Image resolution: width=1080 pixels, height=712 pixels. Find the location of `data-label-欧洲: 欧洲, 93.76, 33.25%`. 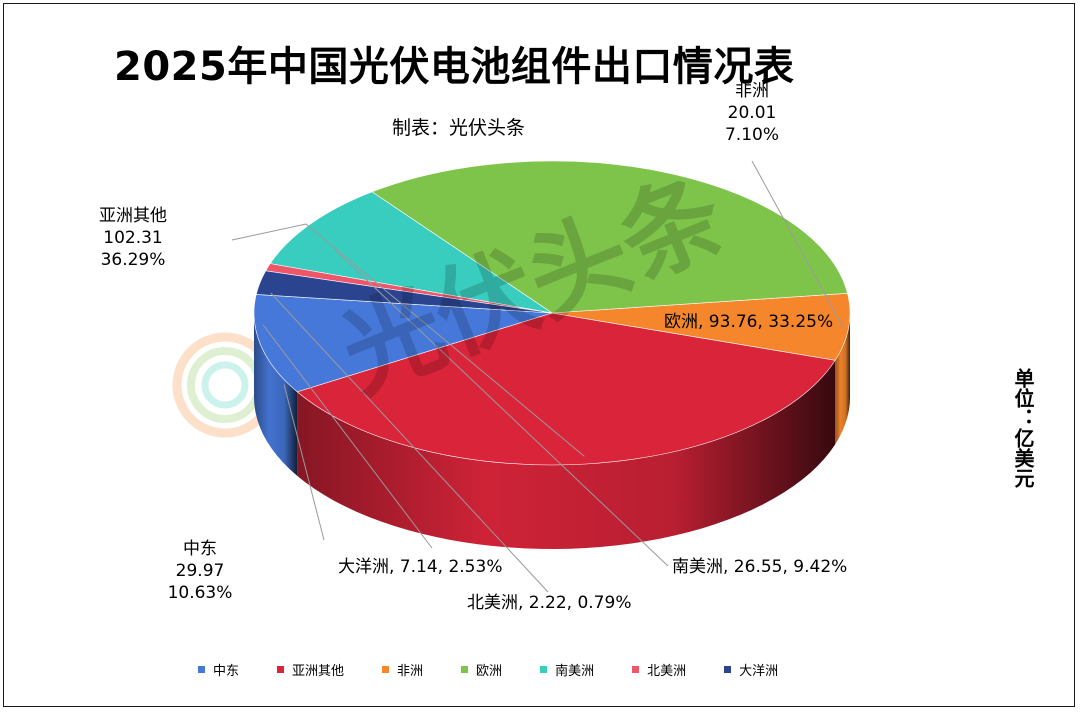

data-label-欧洲: 欧洲, 93.76, 33.25% is located at coordinates (749, 322).